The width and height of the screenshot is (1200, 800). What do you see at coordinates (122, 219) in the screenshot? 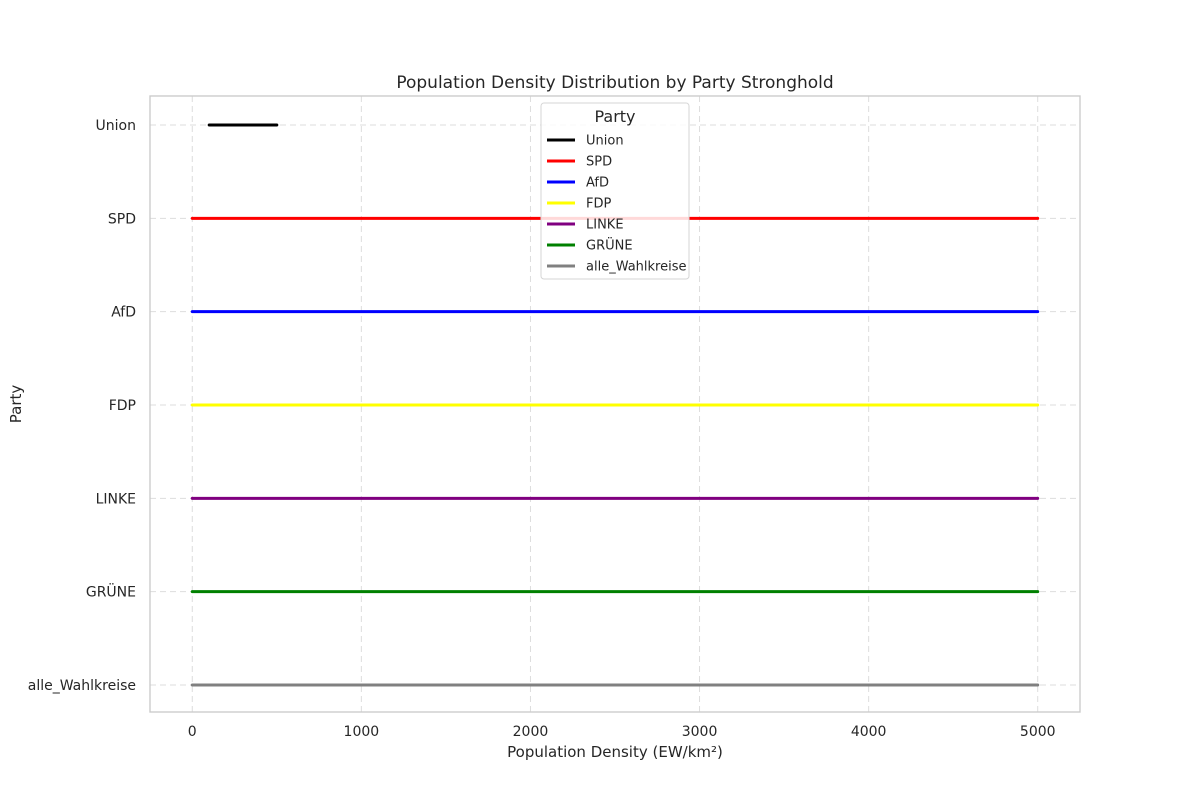
I see `y-tick-label: SPD` at bounding box center [122, 219].